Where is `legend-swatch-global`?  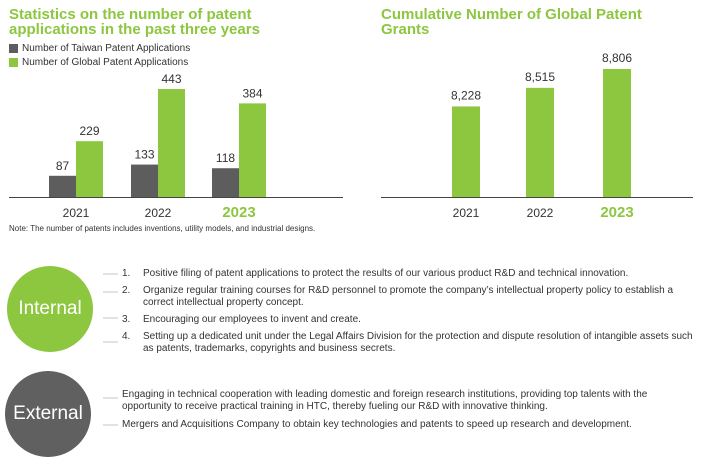 legend-swatch-global is located at coordinates (13, 62).